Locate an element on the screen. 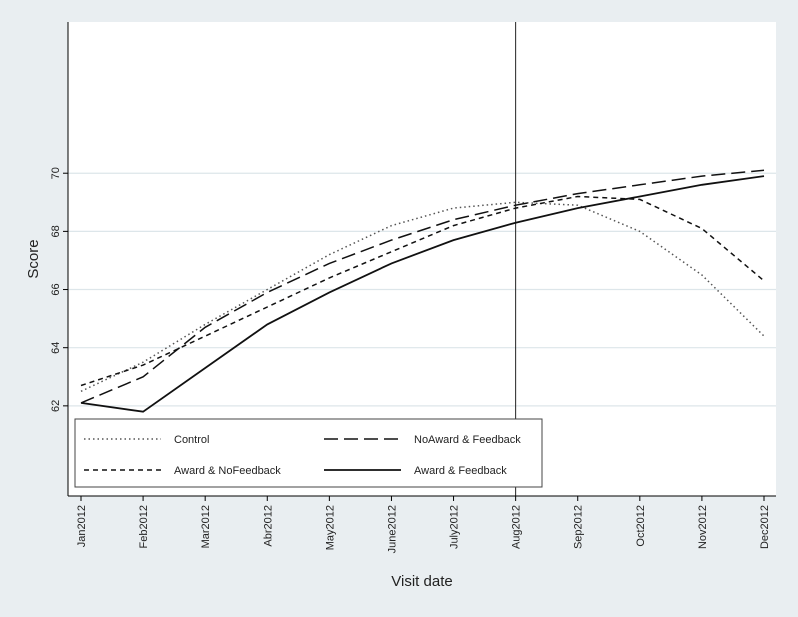 Image resolution: width=798 pixels, height=617 pixels. y-axis-title: Score is located at coordinates (33, 258).